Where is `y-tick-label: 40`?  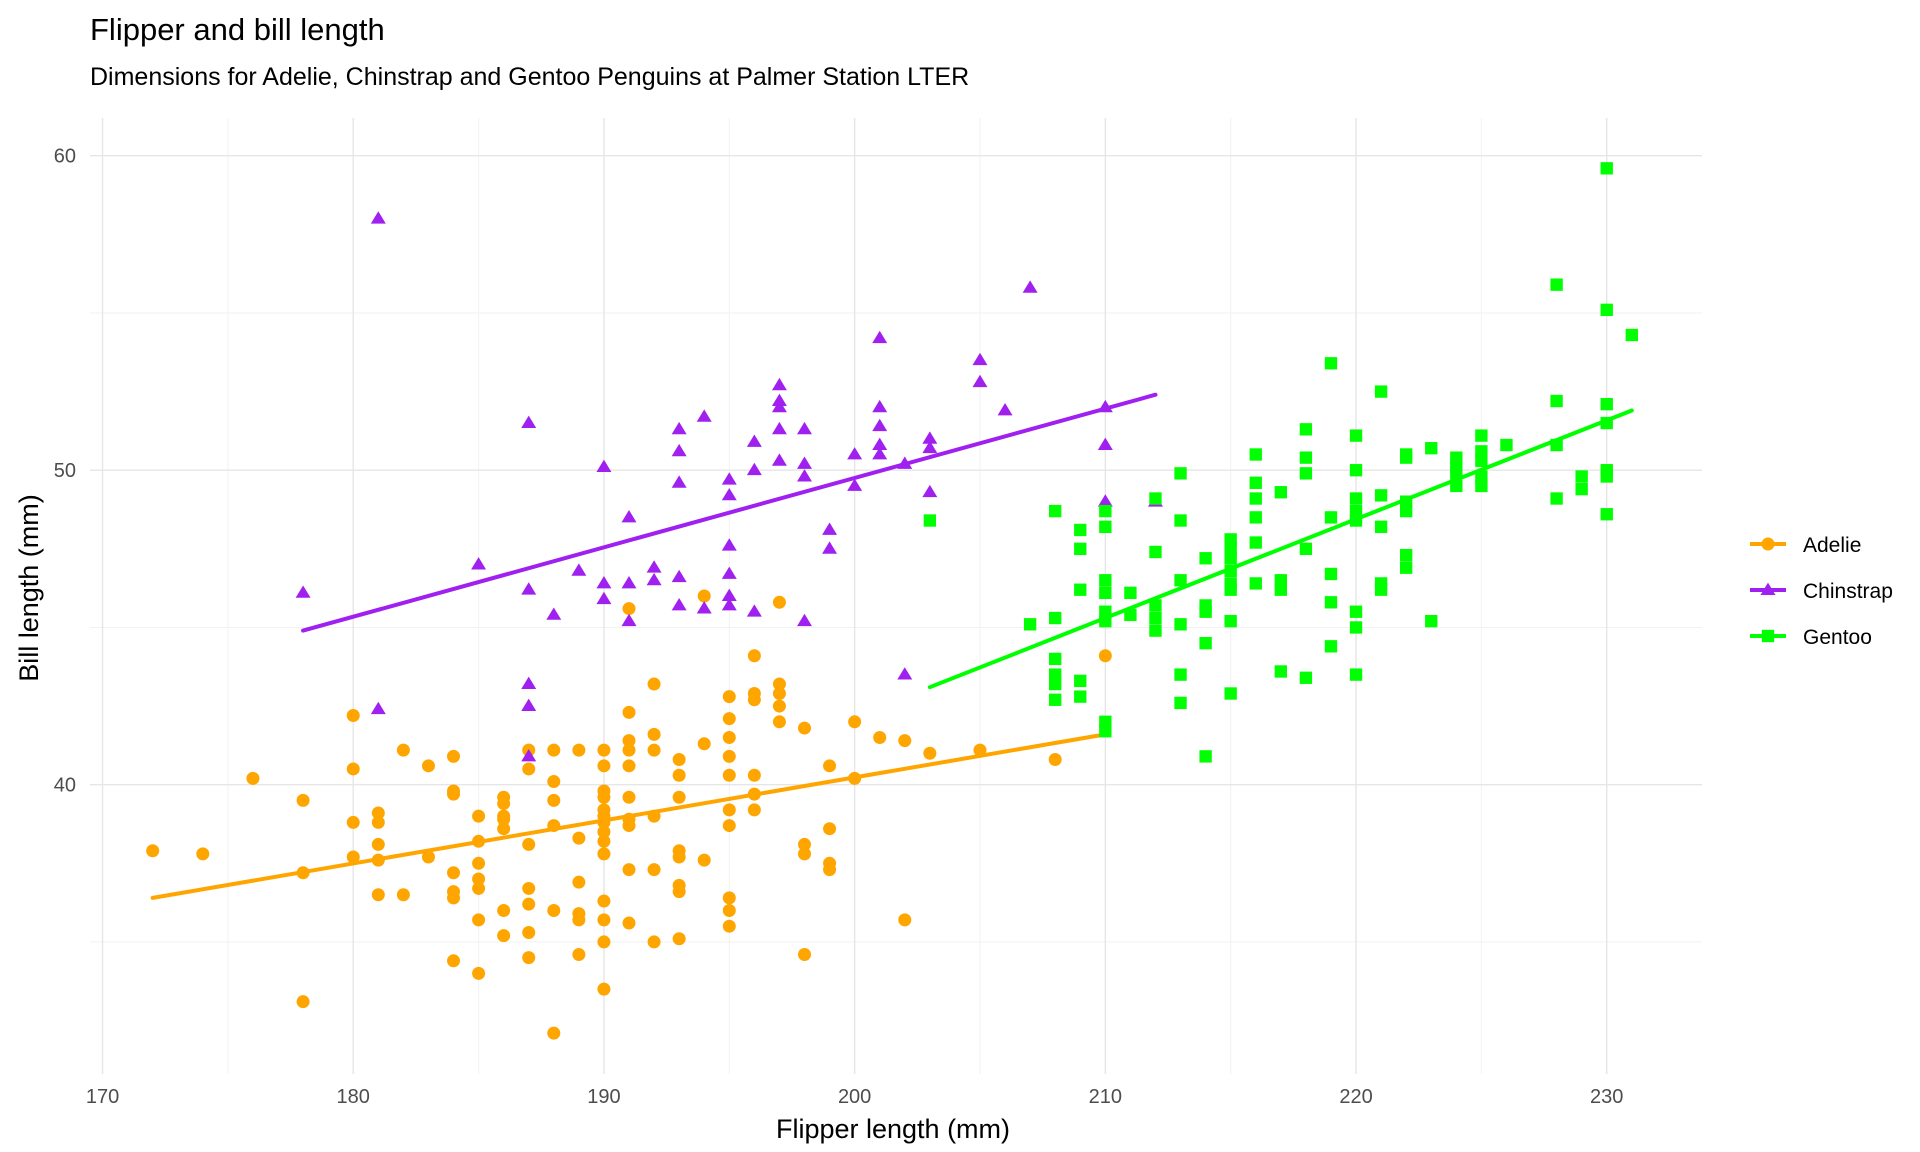 y-tick-label: 40 is located at coordinates (65, 786).